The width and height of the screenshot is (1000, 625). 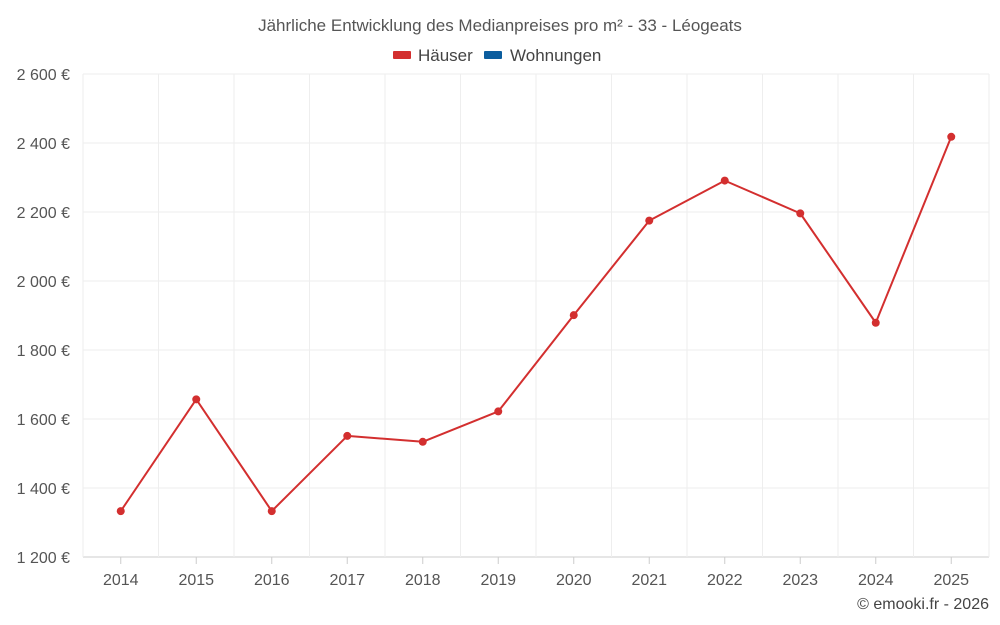 What do you see at coordinates (43, 282) in the screenshot?
I see `y-tick-label: 2 000 €` at bounding box center [43, 282].